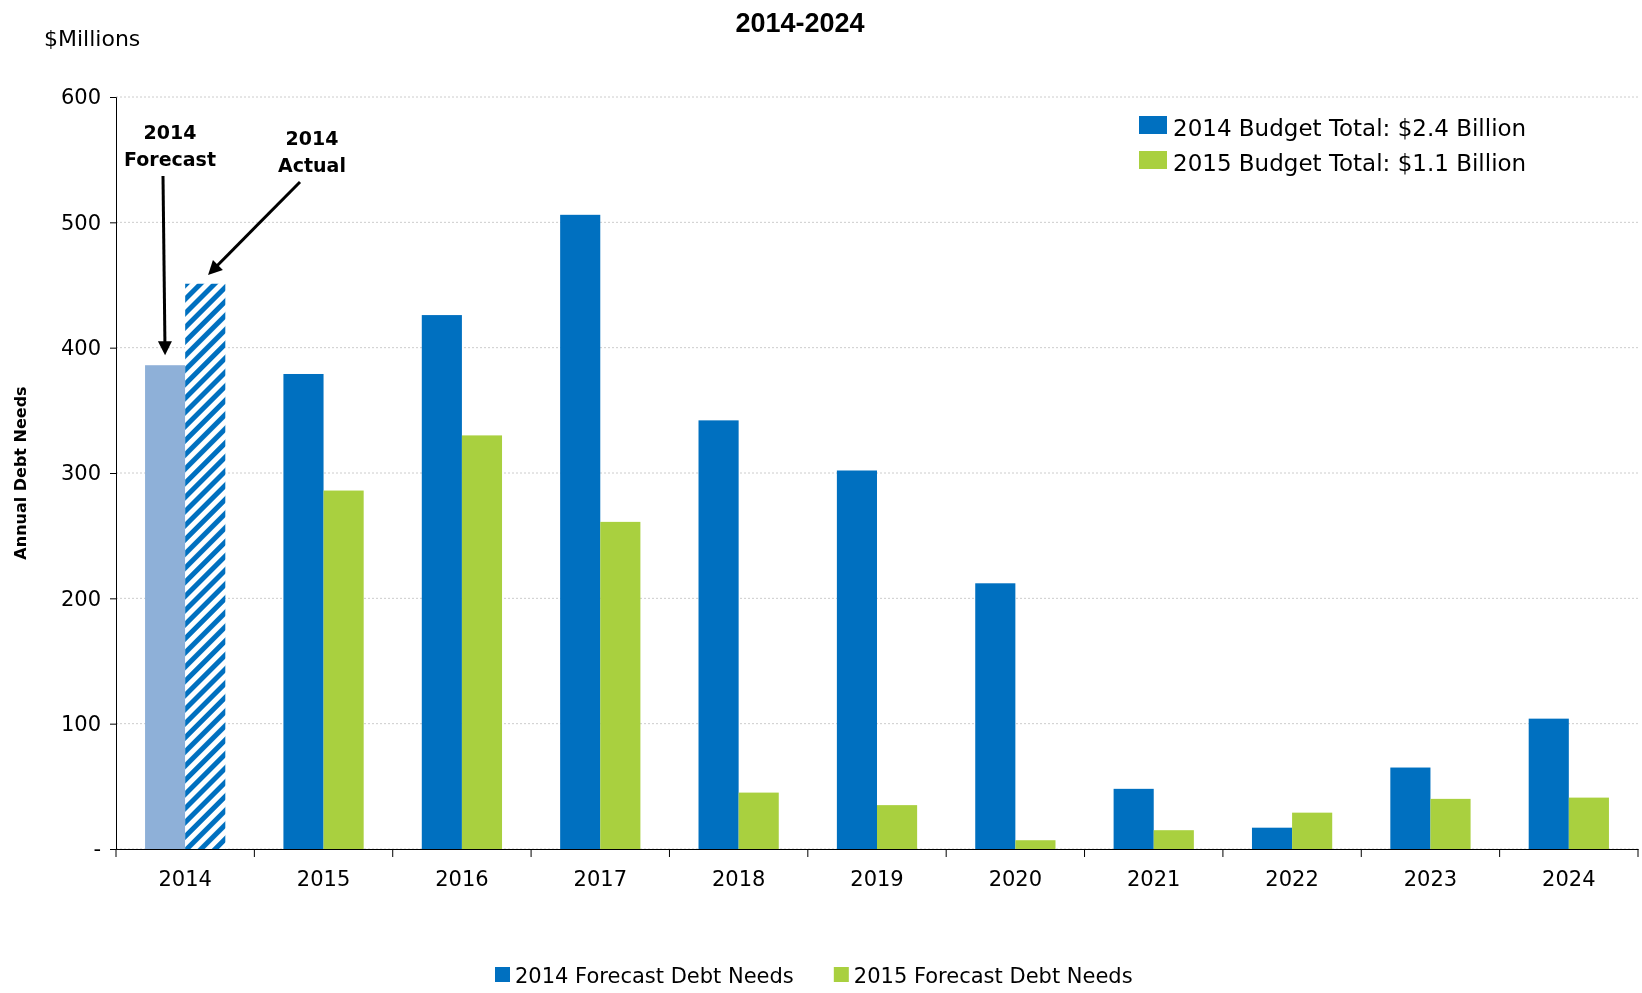  What do you see at coordinates (80, 222) in the screenshot?
I see `y-tick-label: 500` at bounding box center [80, 222].